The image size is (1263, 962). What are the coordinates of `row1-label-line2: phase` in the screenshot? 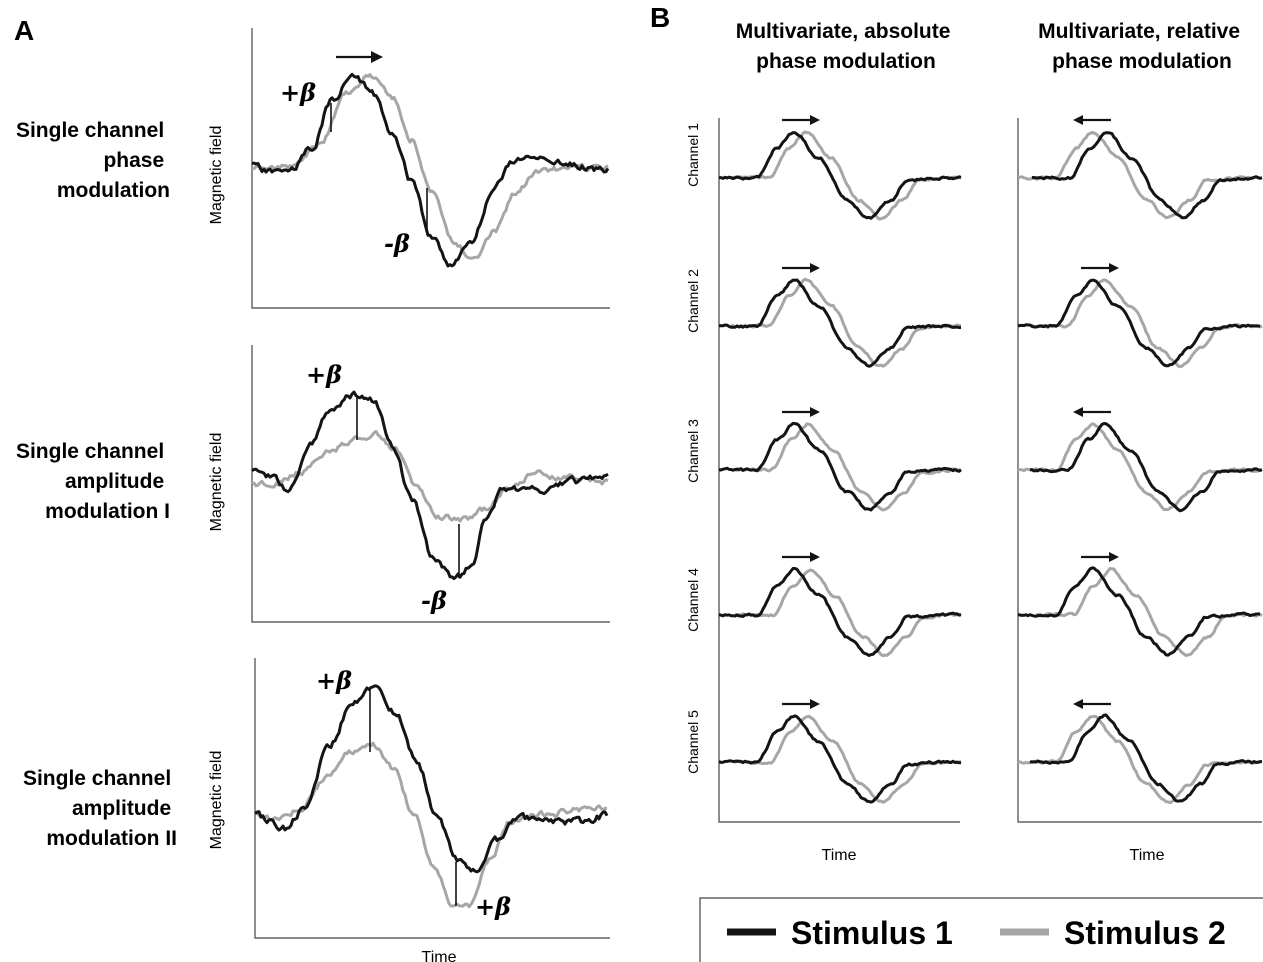 It's located at (133, 160).